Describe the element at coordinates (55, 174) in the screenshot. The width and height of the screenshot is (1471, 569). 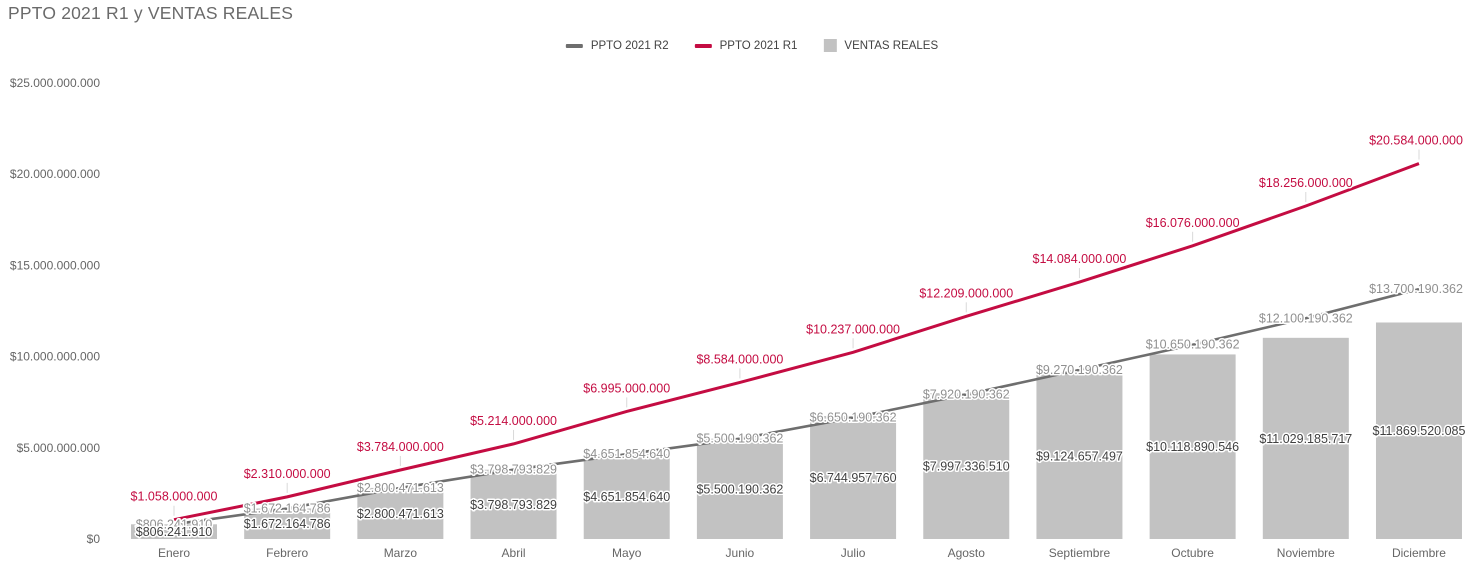
I see `y-axis-label: $20.000.000.000` at that location.